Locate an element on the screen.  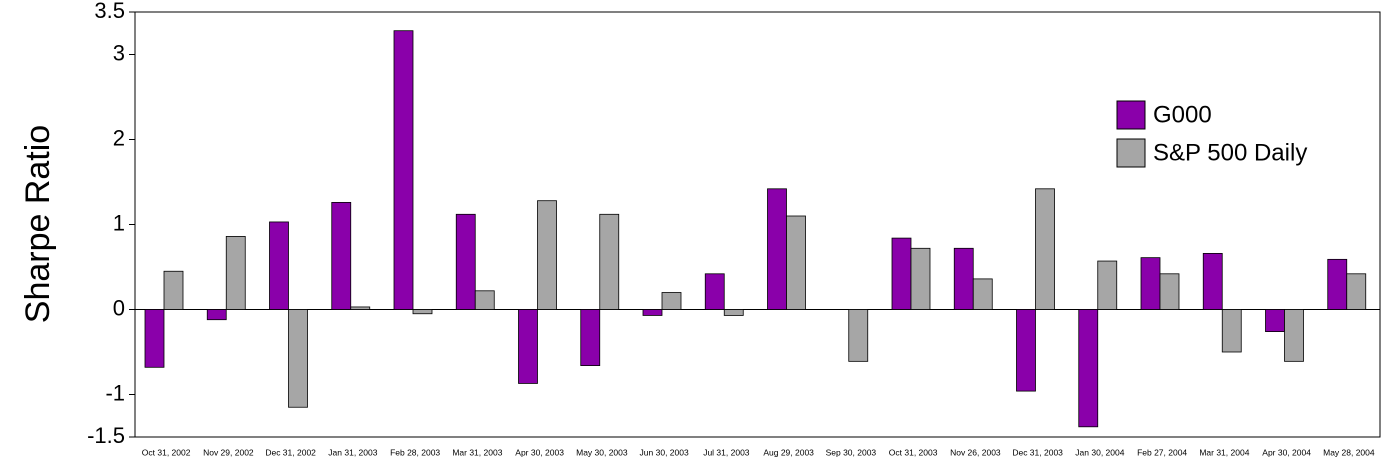
x-tick-label: Nov 29, 2002 is located at coordinates (228, 452).